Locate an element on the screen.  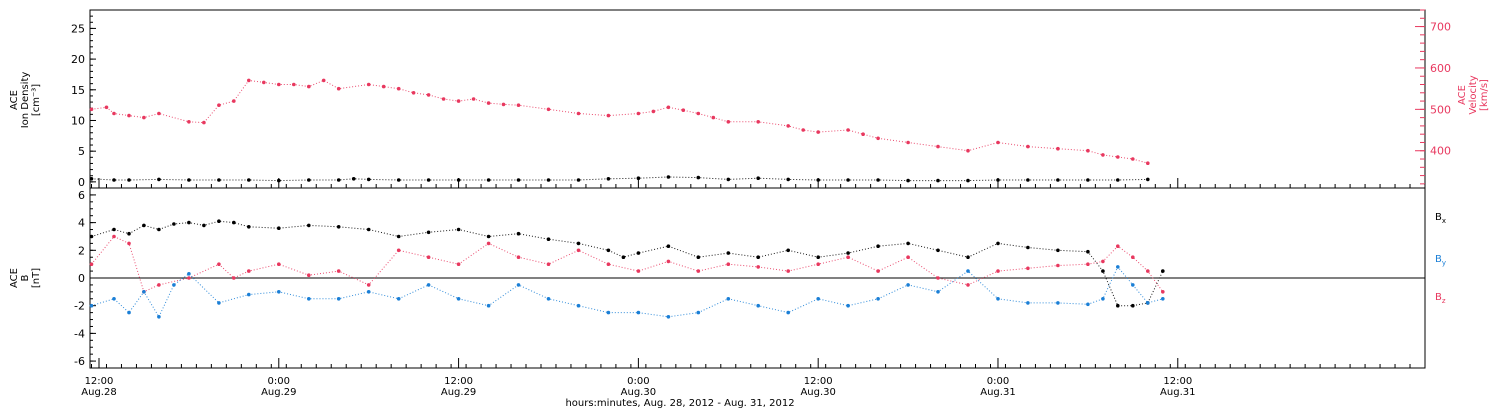
velocity-trace is located at coordinates (619, 121).